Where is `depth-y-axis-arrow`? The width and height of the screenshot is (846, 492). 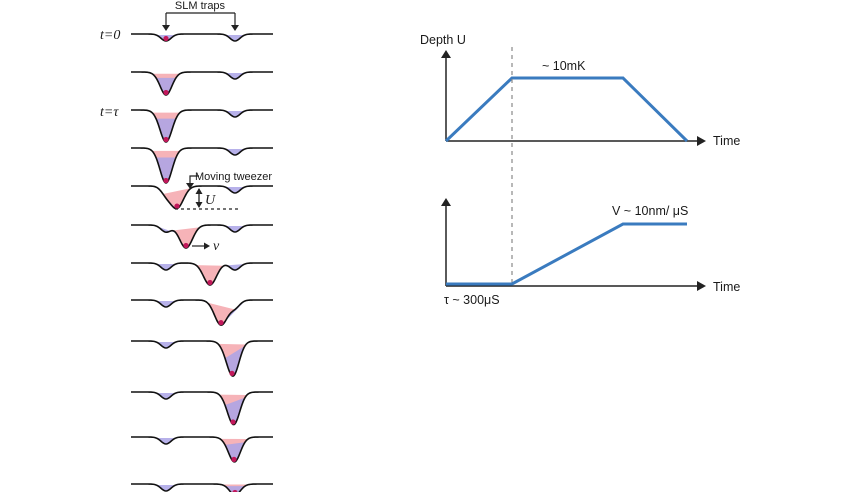
depth-y-axis-arrow is located at coordinates (446, 54).